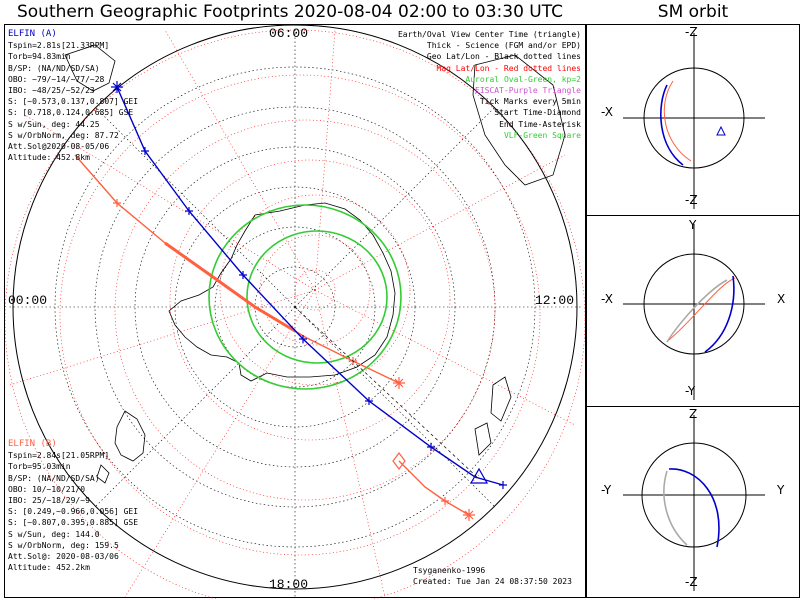 The width and height of the screenshot is (800, 600). I want to click on elfin-a-line: Tspin=2.81s[21.33RPM], so click(59, 46).